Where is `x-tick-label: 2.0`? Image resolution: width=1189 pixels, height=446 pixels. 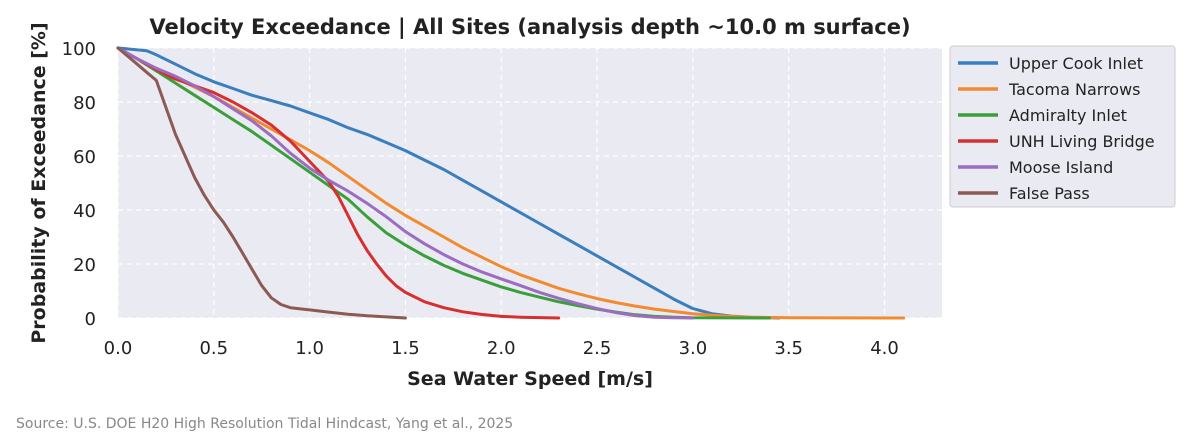 x-tick-label: 2.0 is located at coordinates (501, 348).